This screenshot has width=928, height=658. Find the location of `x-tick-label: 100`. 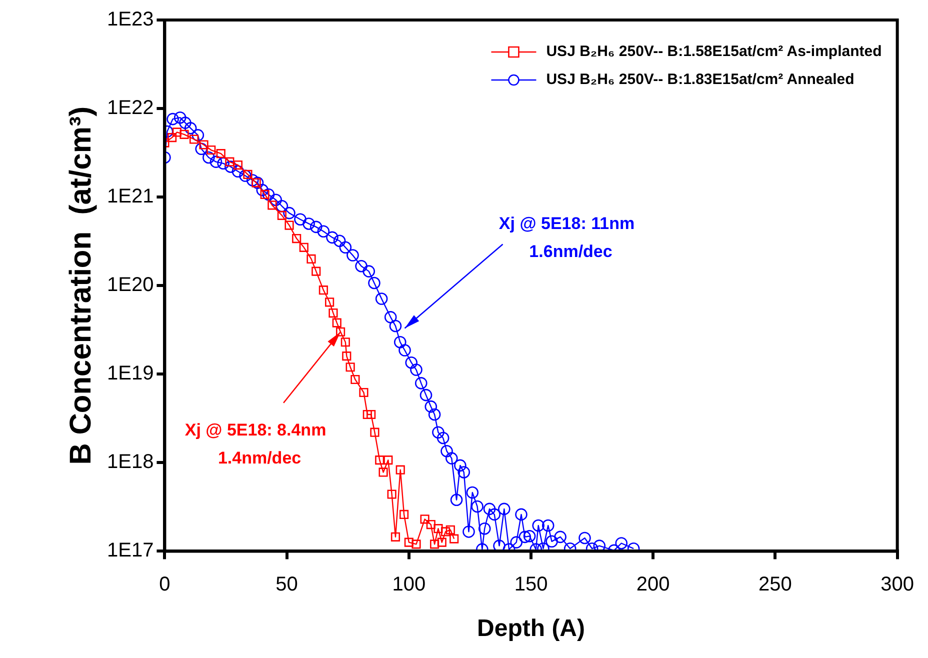

x-tick-label: 100 is located at coordinates (409, 585).